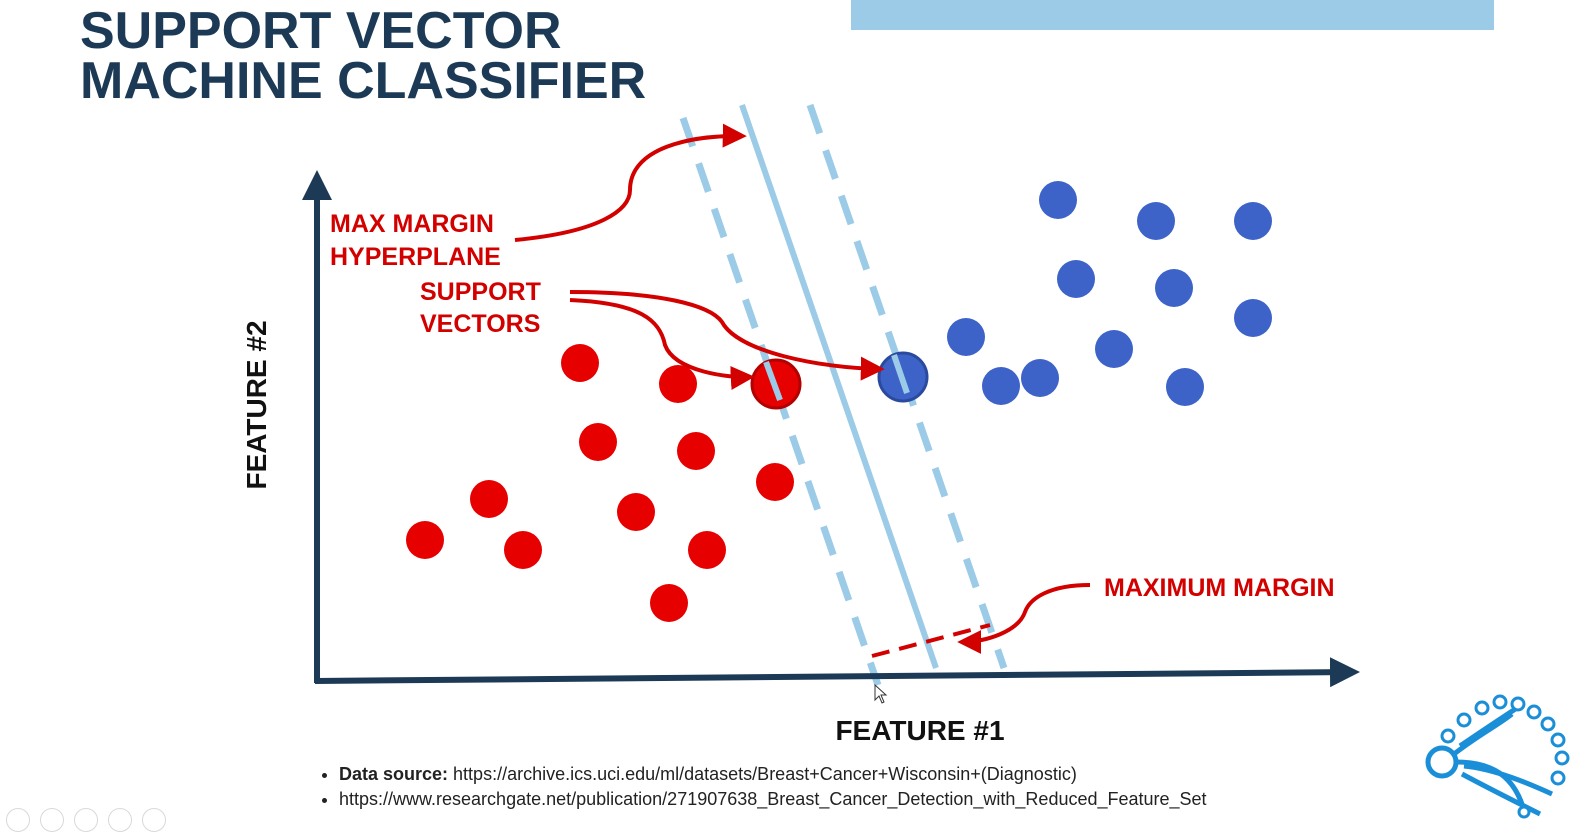 Image resolution: width=1572 pixels, height=832 pixels. Describe the element at coordinates (1172, 15) in the screenshot. I see `header-accent-bar` at that location.